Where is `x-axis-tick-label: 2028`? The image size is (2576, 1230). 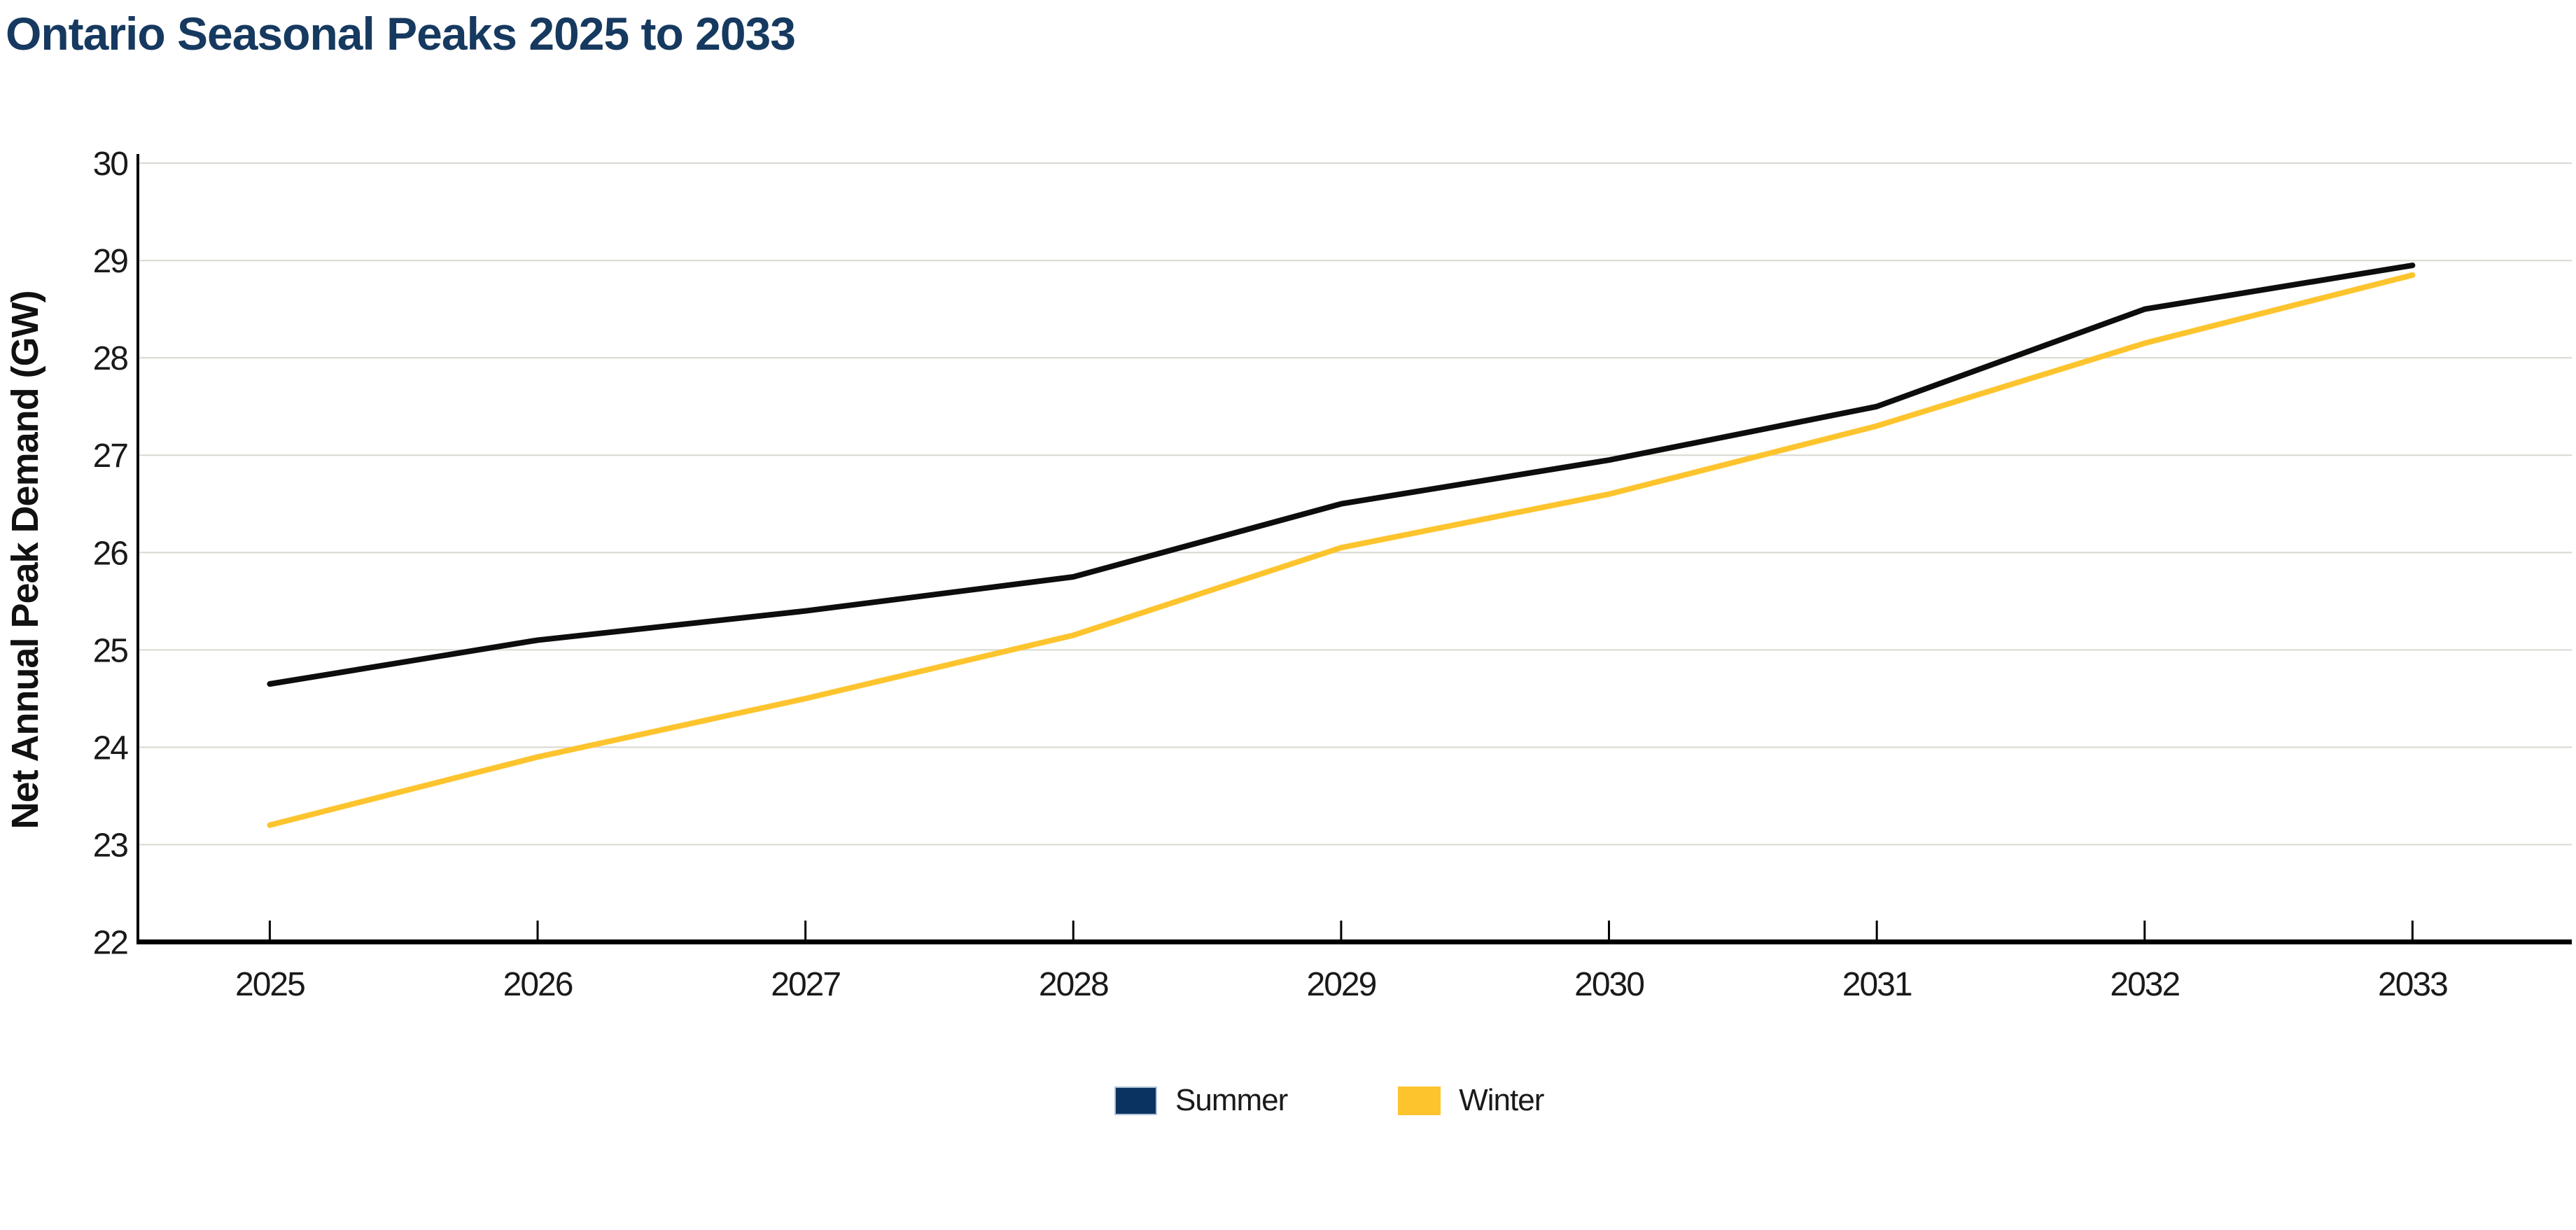
x-axis-tick-label: 2028 is located at coordinates (1073, 984).